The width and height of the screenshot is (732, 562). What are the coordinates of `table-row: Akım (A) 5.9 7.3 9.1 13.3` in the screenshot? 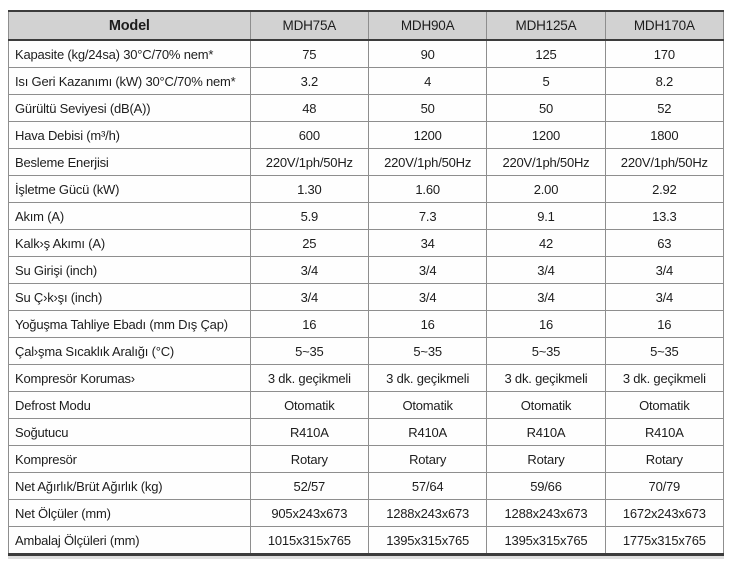 It's located at (366, 216).